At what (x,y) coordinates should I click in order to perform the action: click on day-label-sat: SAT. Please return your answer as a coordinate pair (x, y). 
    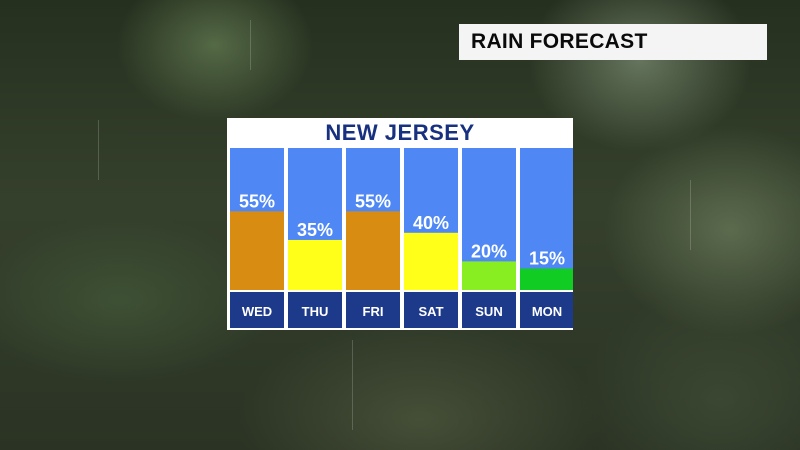
    Looking at the image, I should click on (430, 311).